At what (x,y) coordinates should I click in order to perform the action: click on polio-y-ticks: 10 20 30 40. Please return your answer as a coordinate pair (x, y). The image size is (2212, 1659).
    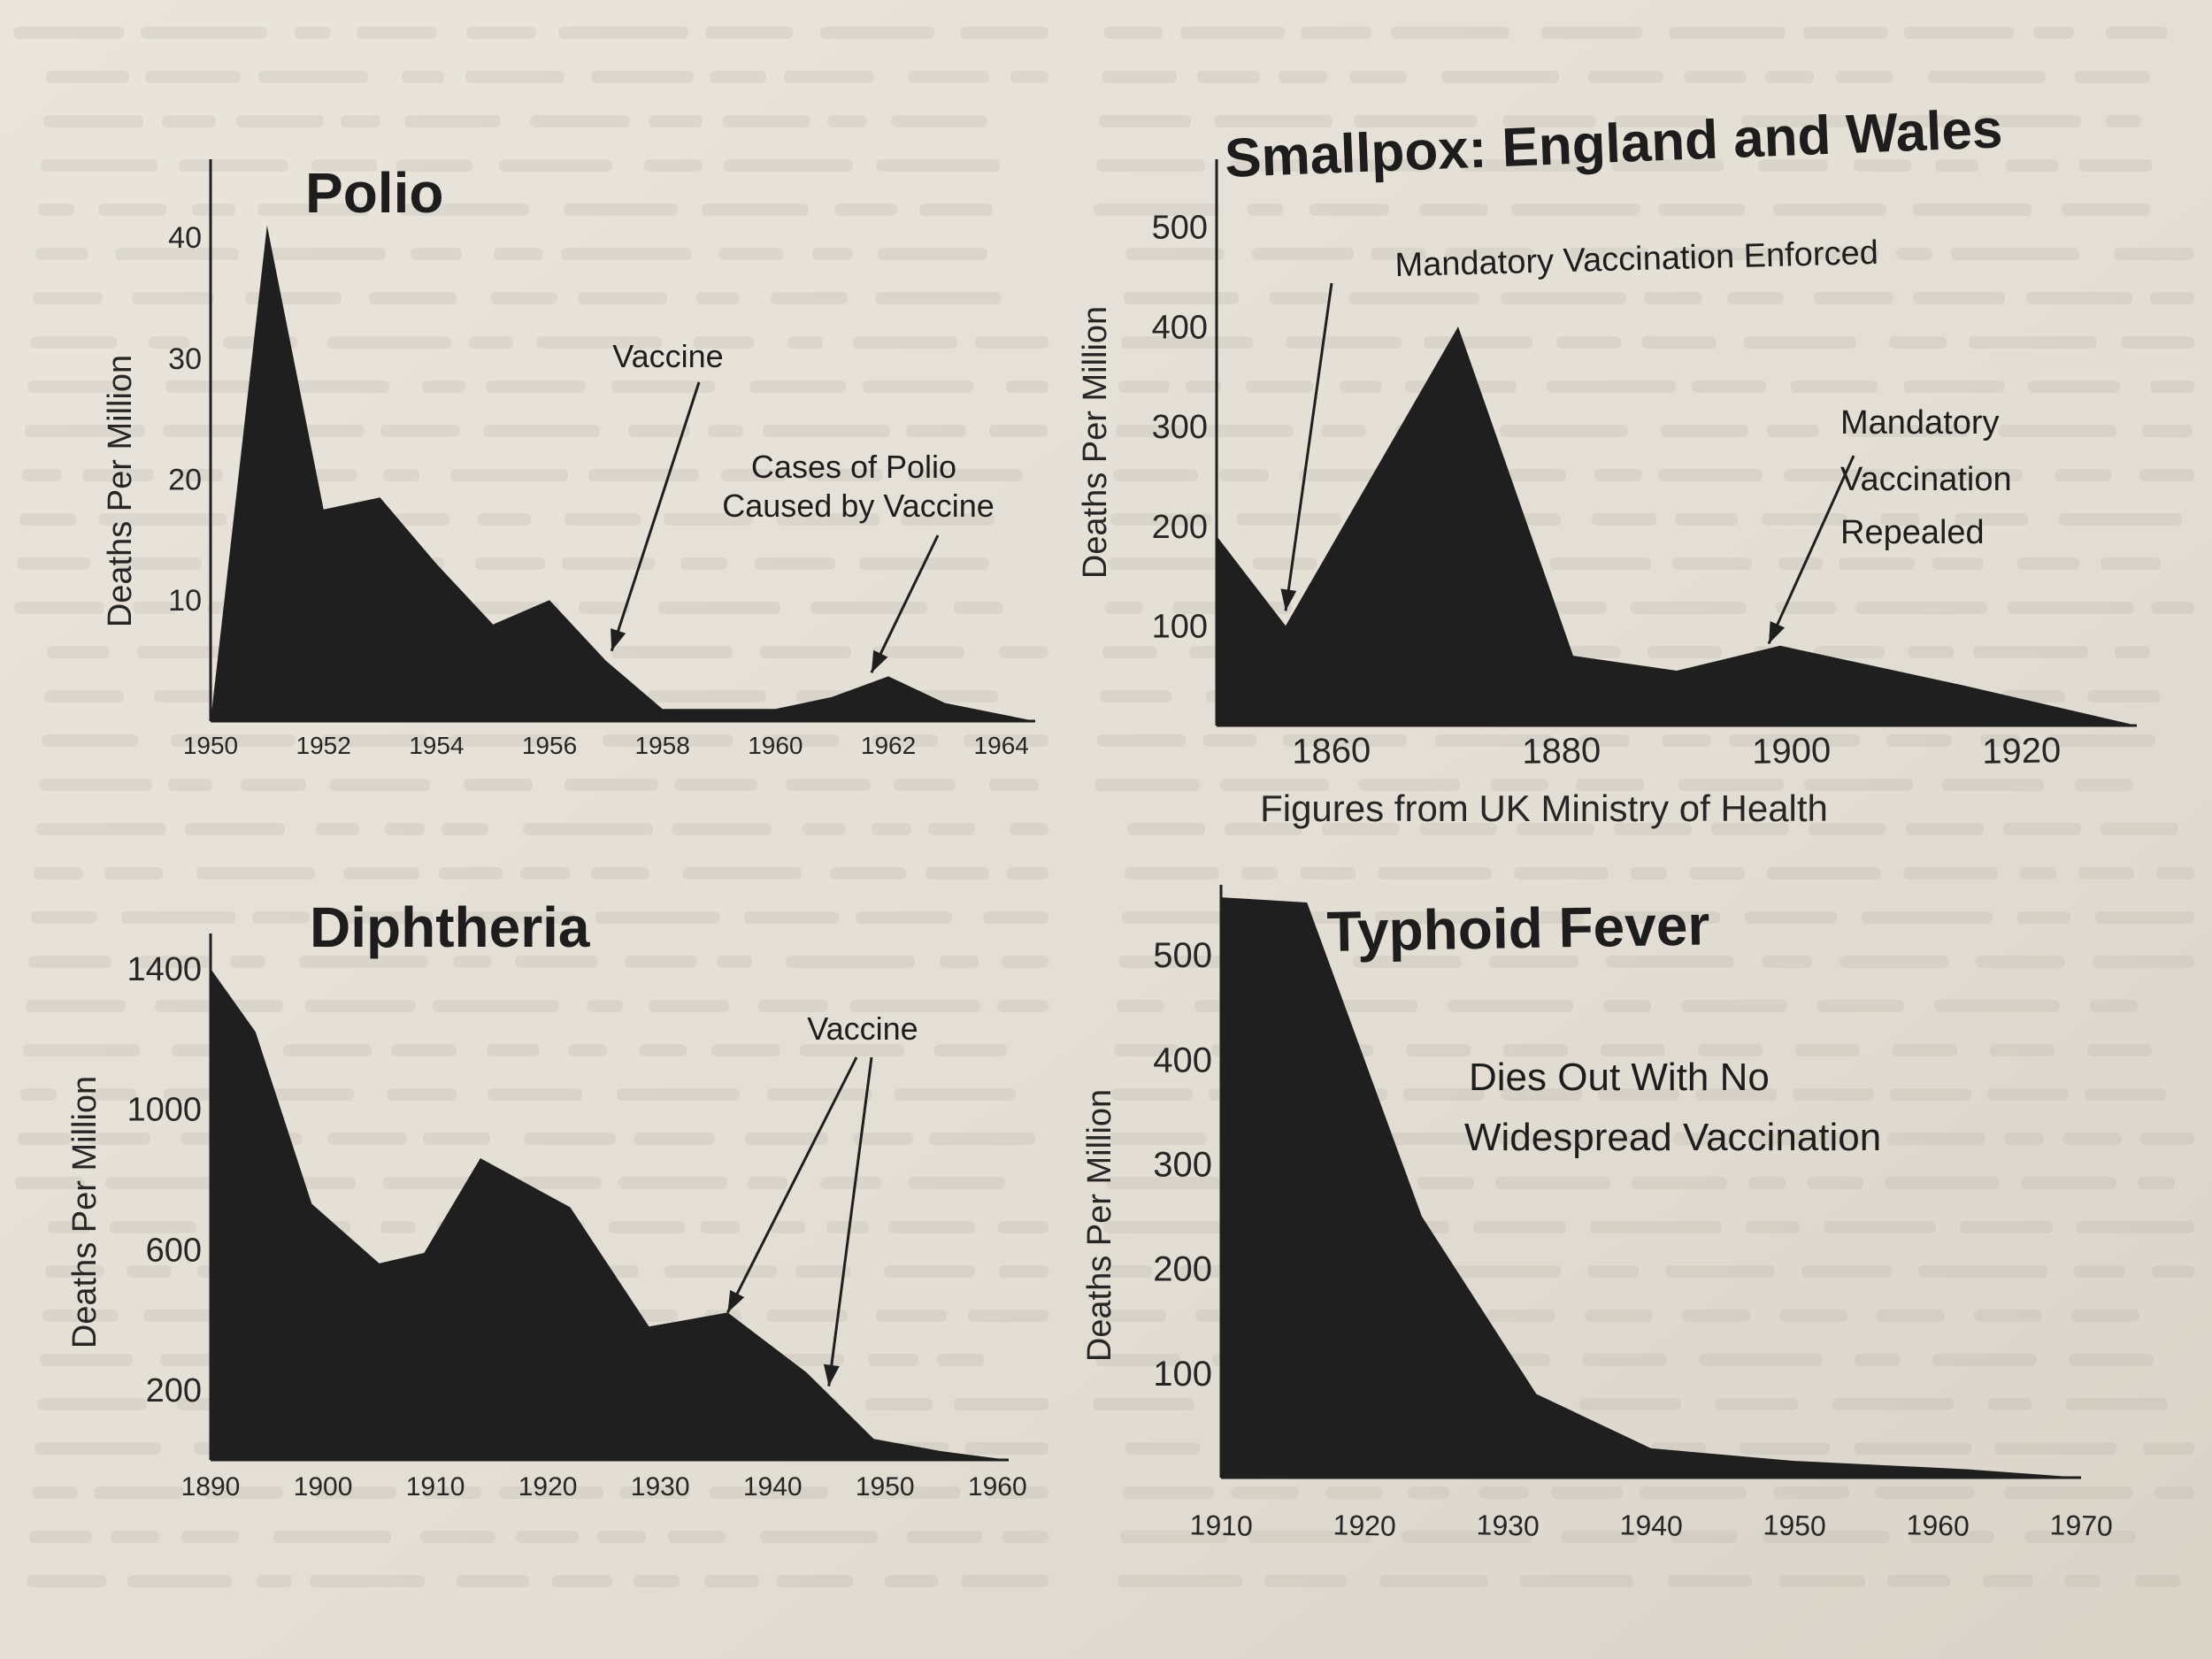
    Looking at the image, I should click on (185, 419).